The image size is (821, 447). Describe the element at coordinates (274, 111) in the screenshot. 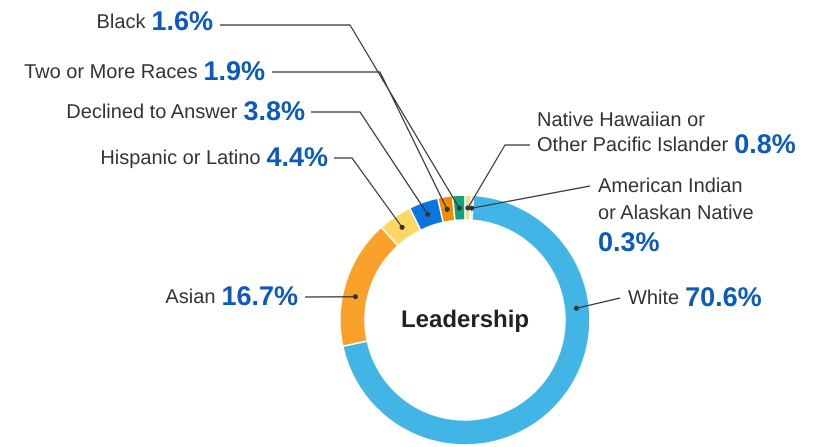

I see `data-label: 3.8%` at that location.